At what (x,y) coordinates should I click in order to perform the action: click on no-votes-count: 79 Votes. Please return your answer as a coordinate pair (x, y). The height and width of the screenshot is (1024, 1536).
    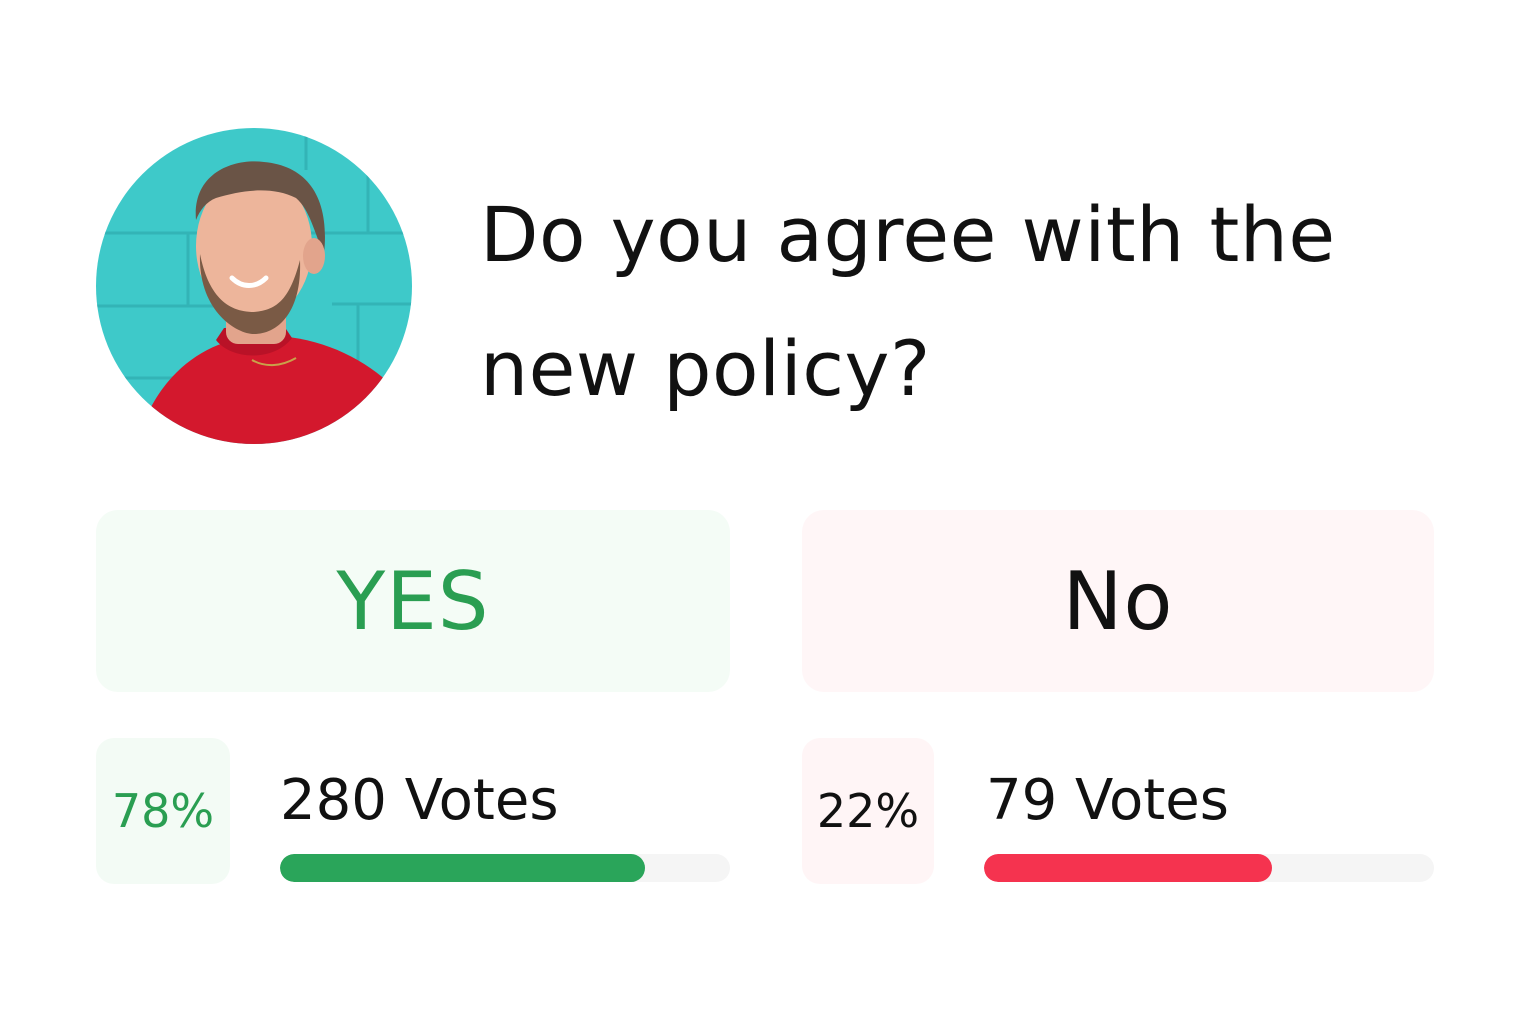
    Looking at the image, I should click on (1107, 800).